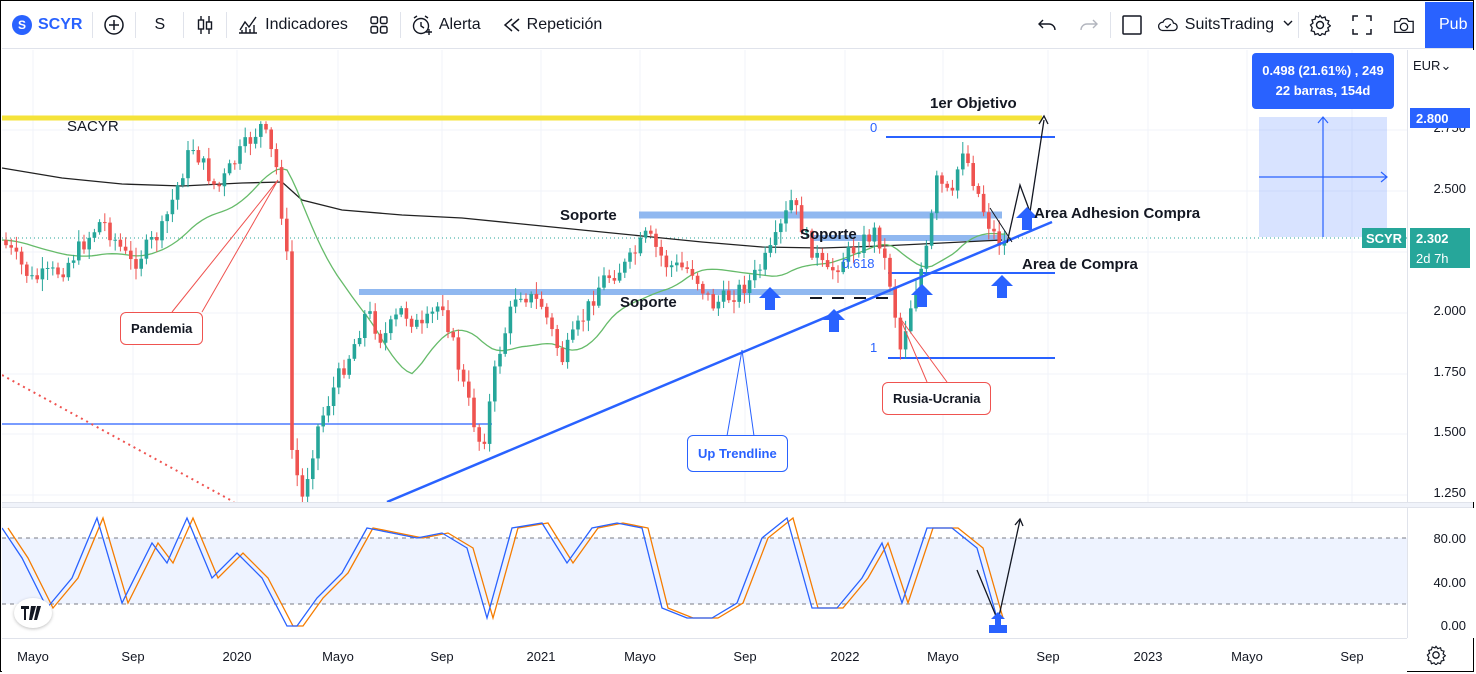 The image size is (1476, 674). What do you see at coordinates (937, 398) in the screenshot?
I see `rusia-callout: Rusia-Ucrania` at bounding box center [937, 398].